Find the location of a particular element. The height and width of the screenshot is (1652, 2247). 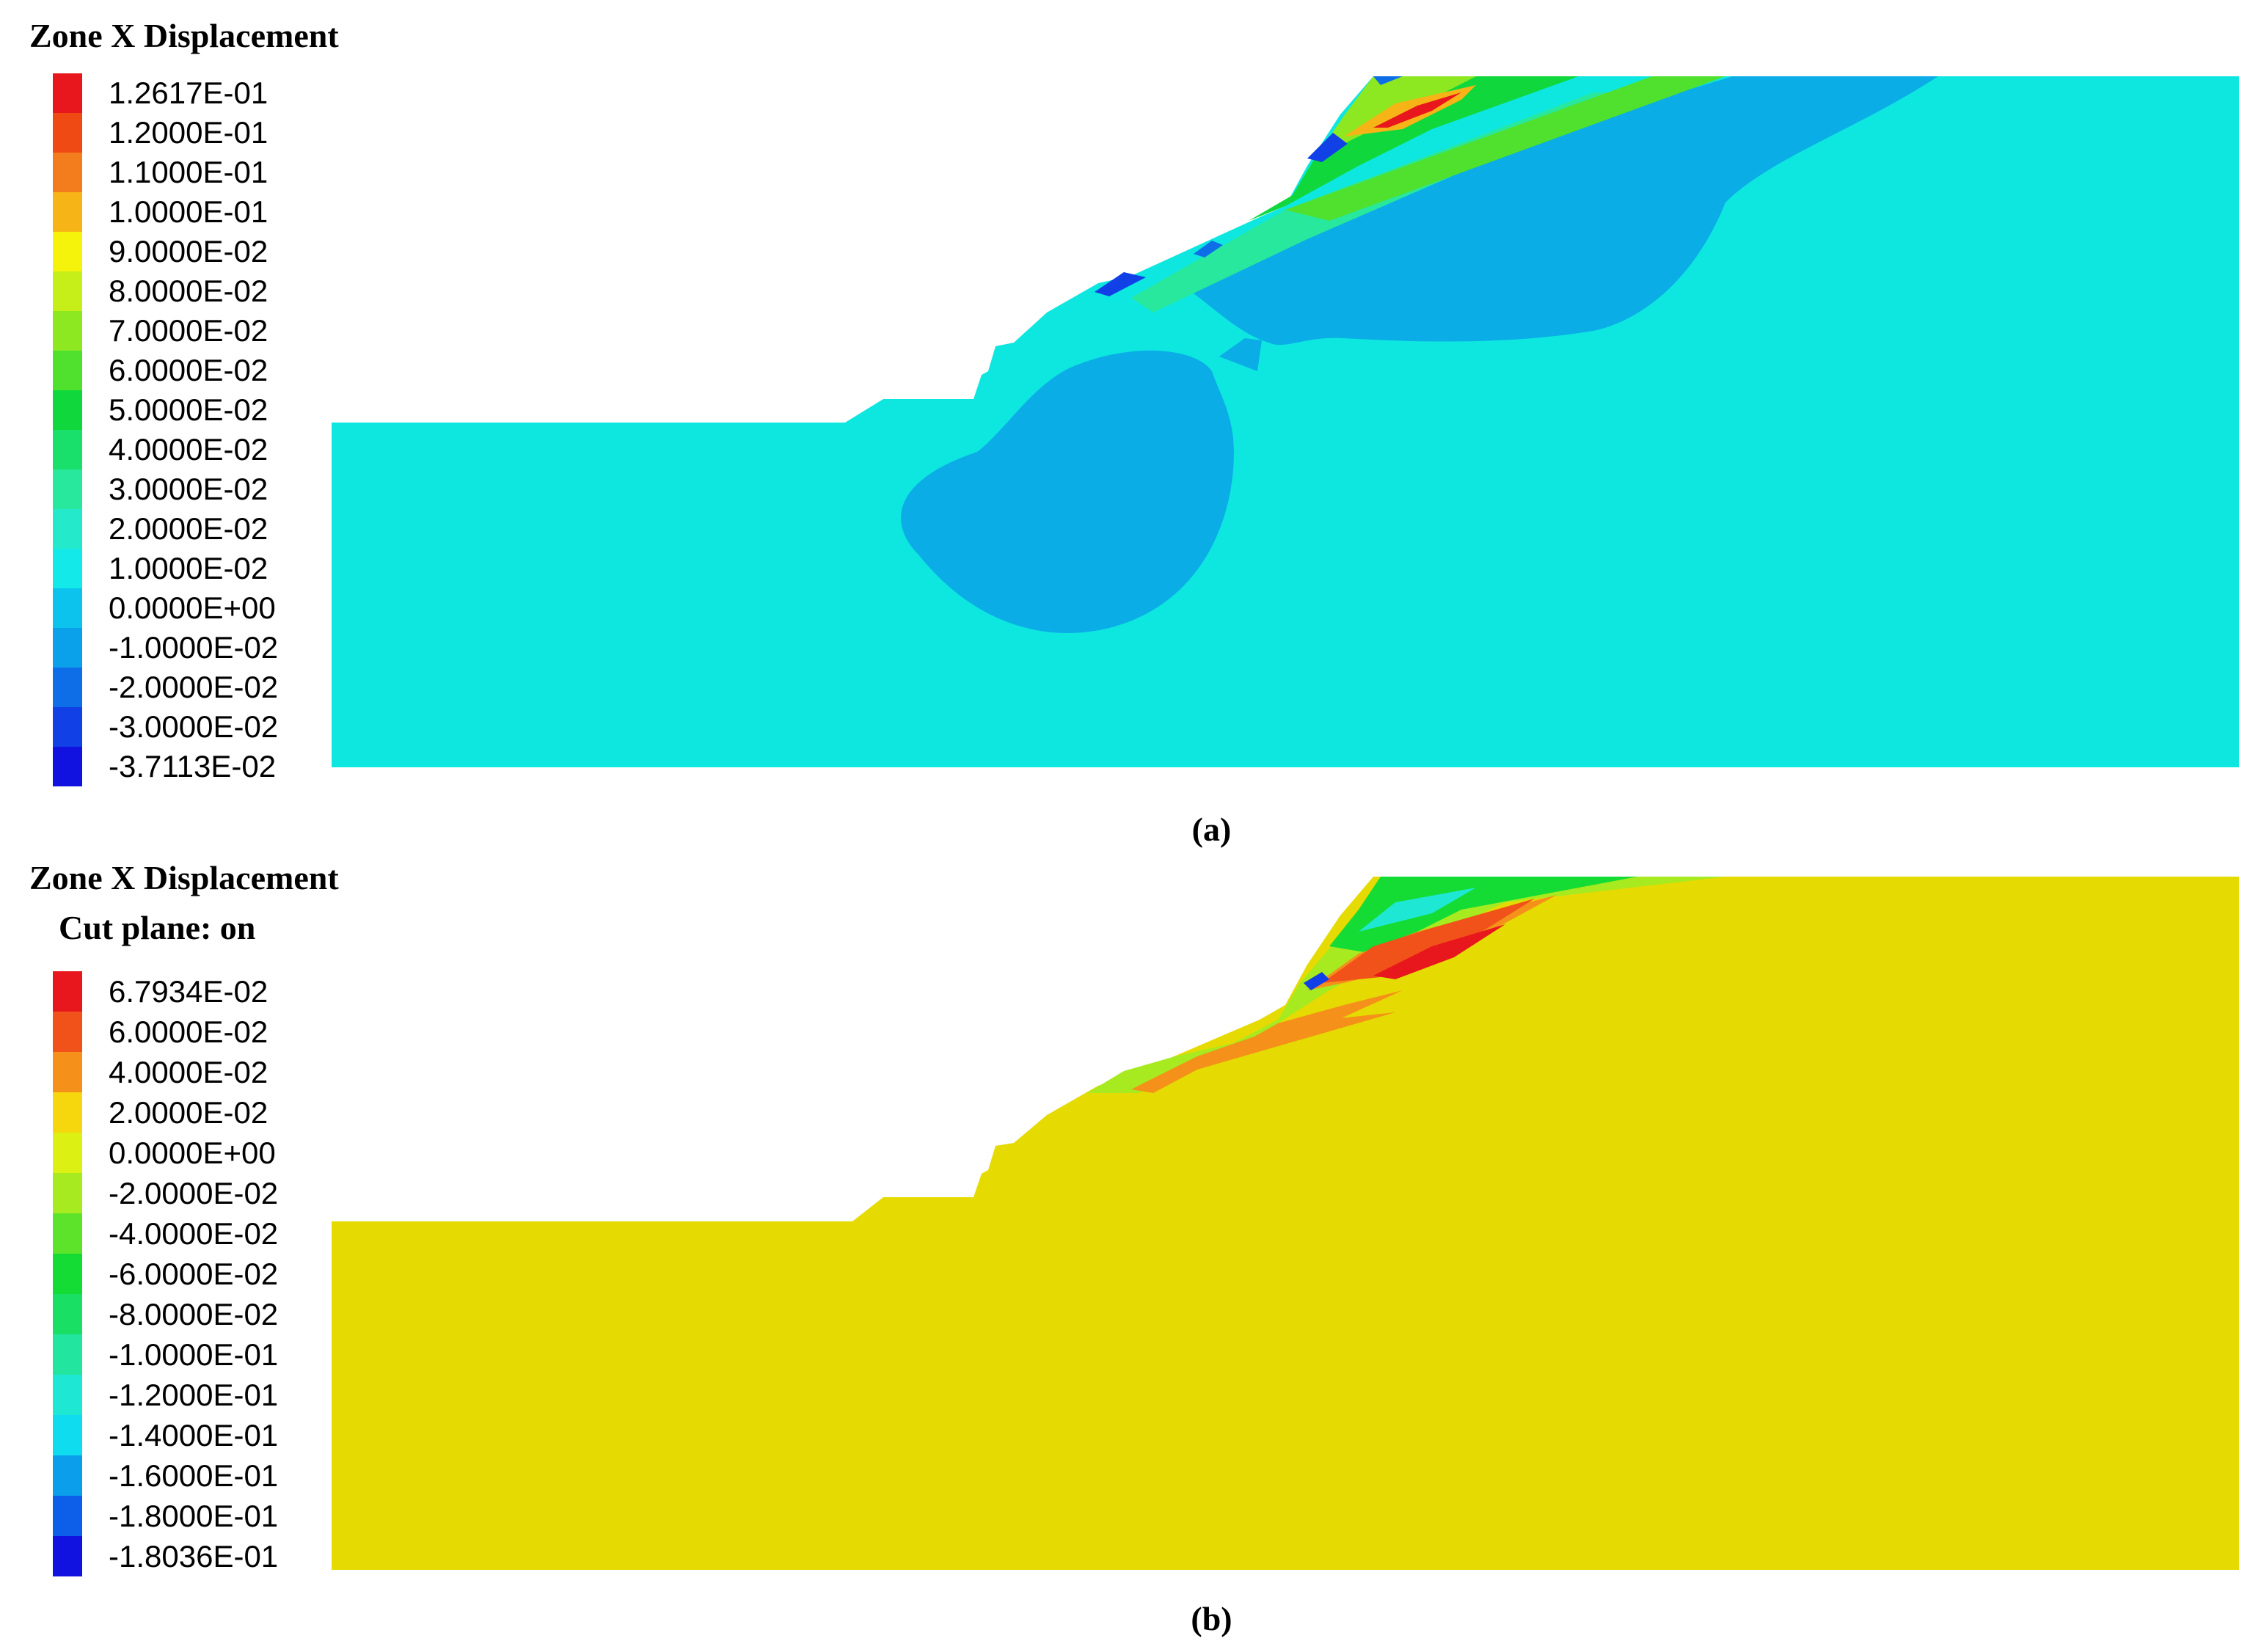

legend-label: -1.8000E-01 is located at coordinates (194, 1515).